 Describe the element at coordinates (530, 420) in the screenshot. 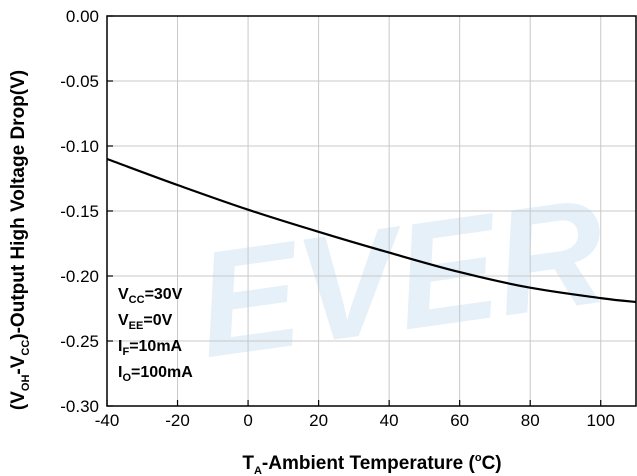

I see `x-tick-label: 80` at that location.